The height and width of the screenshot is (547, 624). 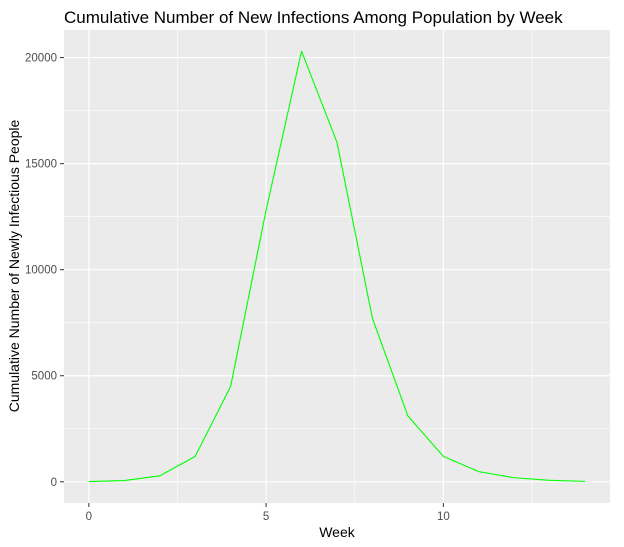 What do you see at coordinates (44, 377) in the screenshot?
I see `y-tick-label: 5000` at bounding box center [44, 377].